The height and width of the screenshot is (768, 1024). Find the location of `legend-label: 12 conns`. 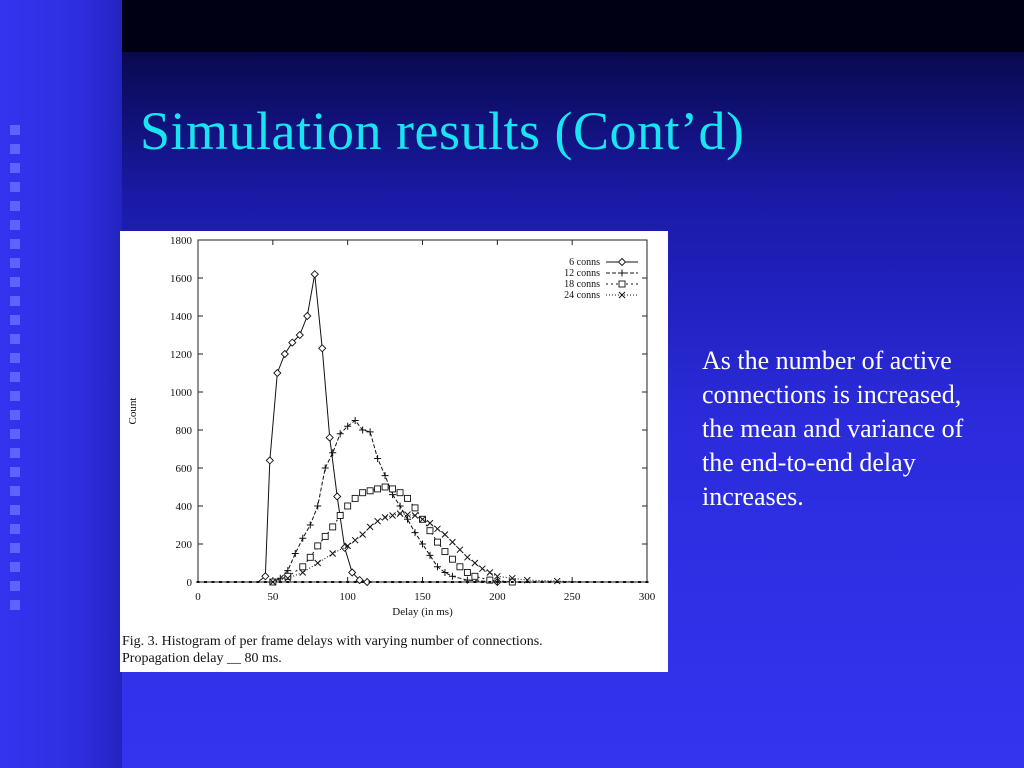

legend-label: 12 conns is located at coordinates (582, 273).